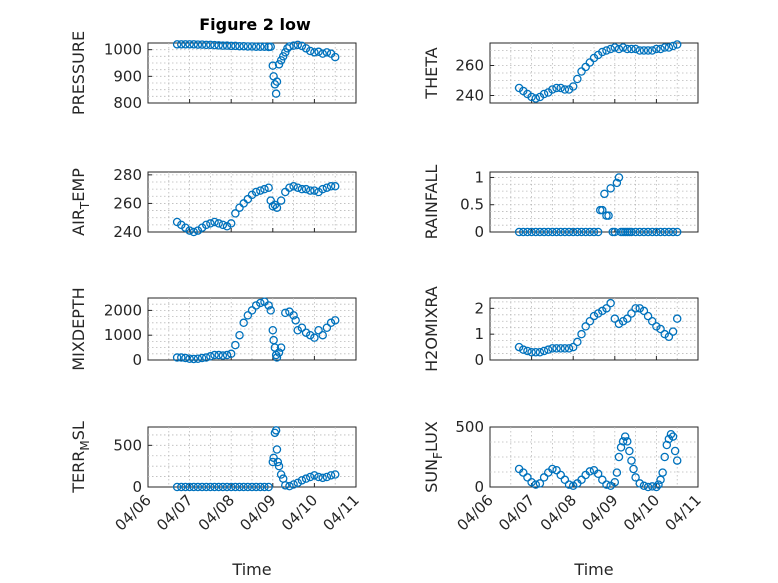  Describe the element at coordinates (479, 177) in the screenshot. I see `y-tick-label: 1` at that location.